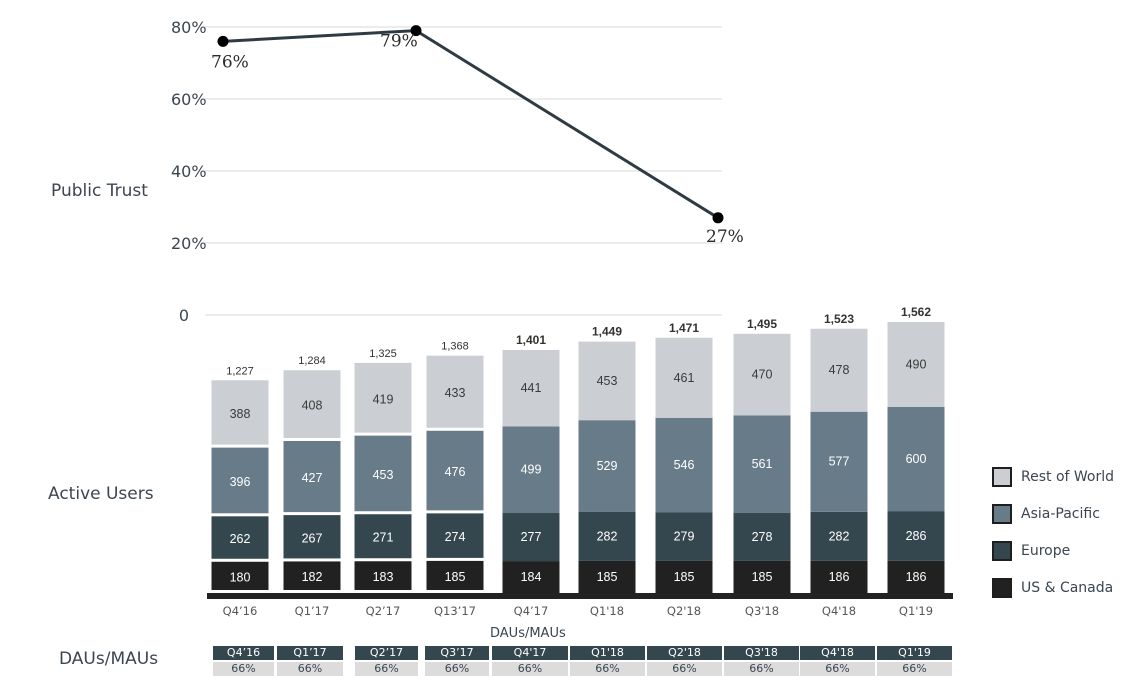 The height and width of the screenshot is (685, 1130). I want to click on bar-segment-label: 277, so click(531, 537).